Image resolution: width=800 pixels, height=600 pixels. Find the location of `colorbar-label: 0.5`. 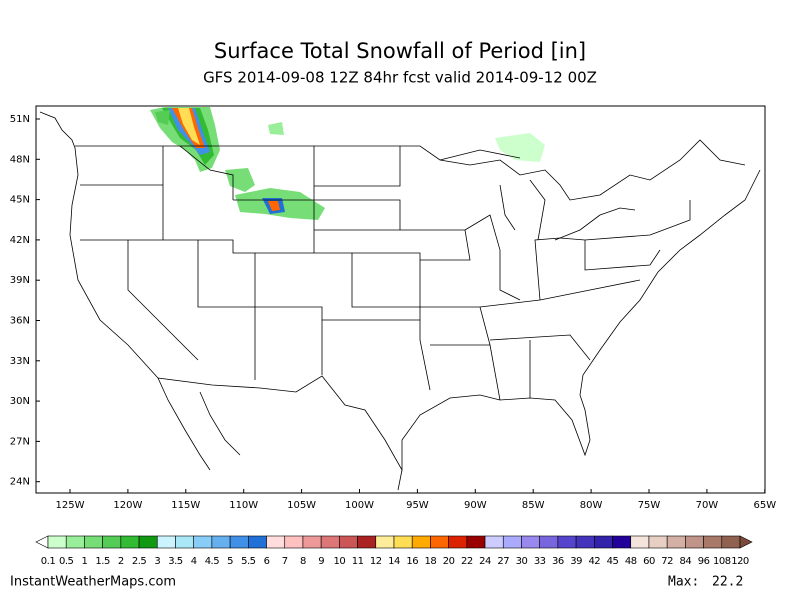

colorbar-label: 0.5 is located at coordinates (66, 561).